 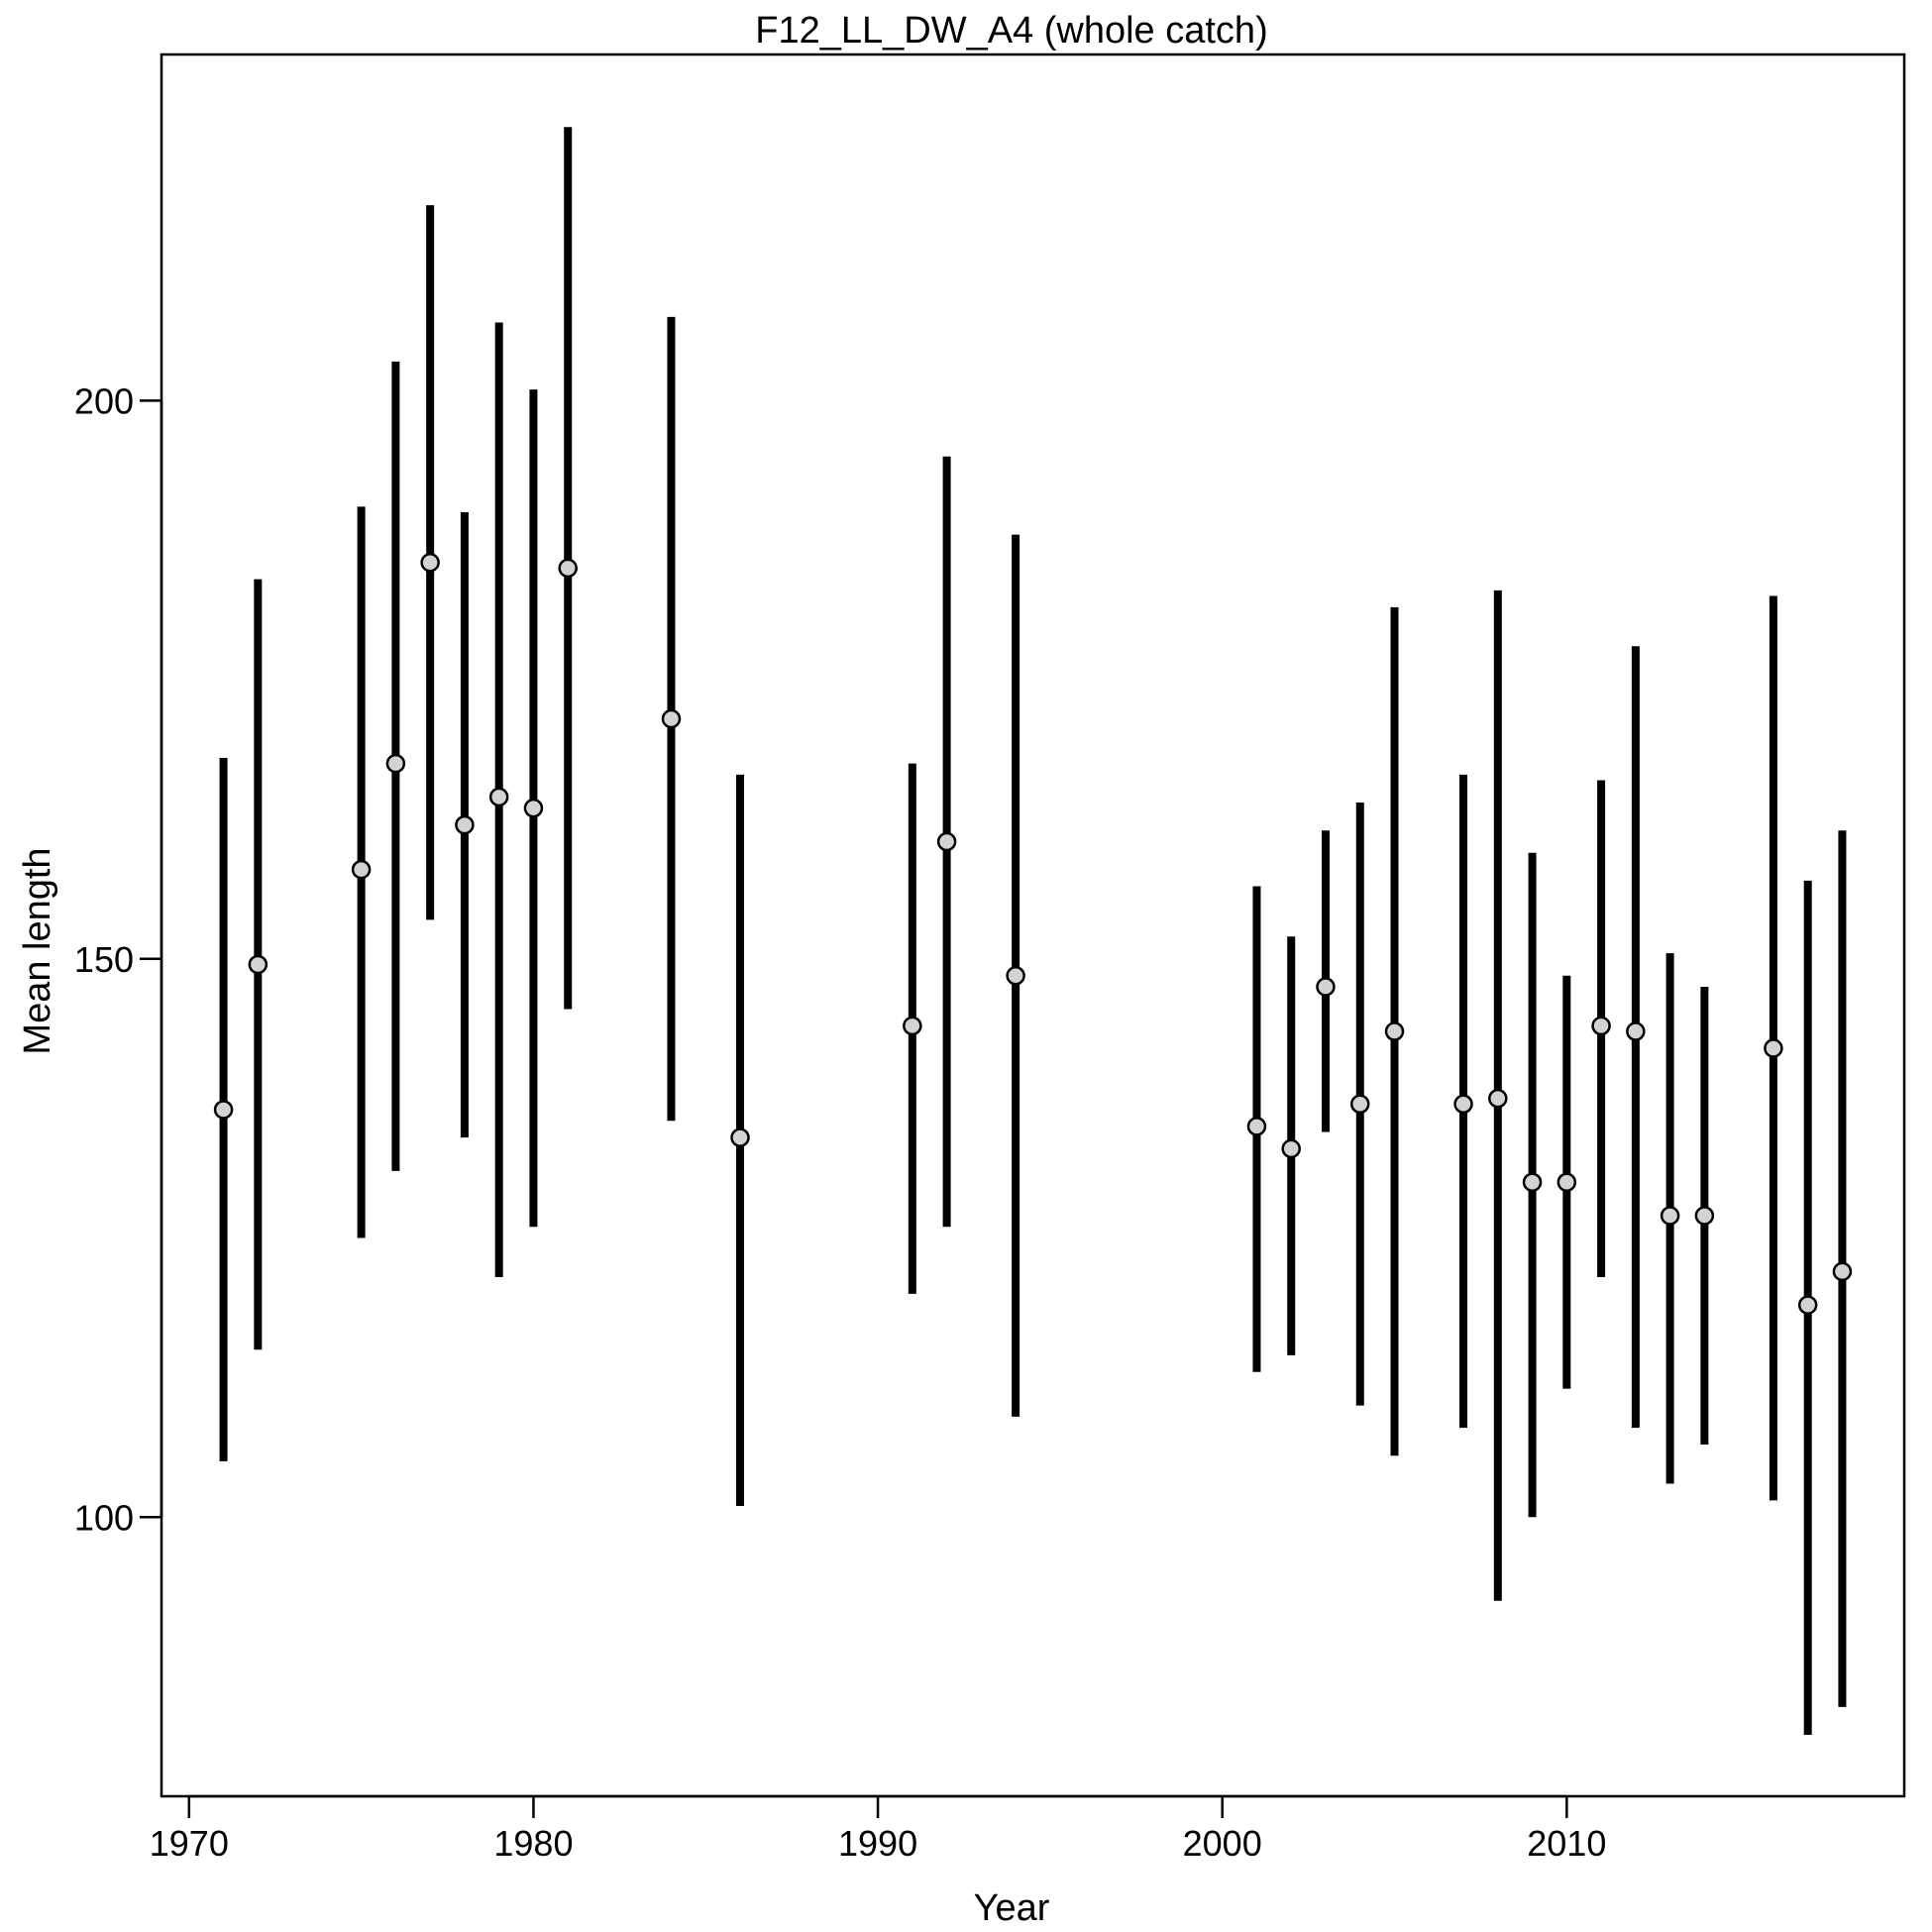 What do you see at coordinates (1012, 1908) in the screenshot?
I see `x-axis-label: Year` at bounding box center [1012, 1908].